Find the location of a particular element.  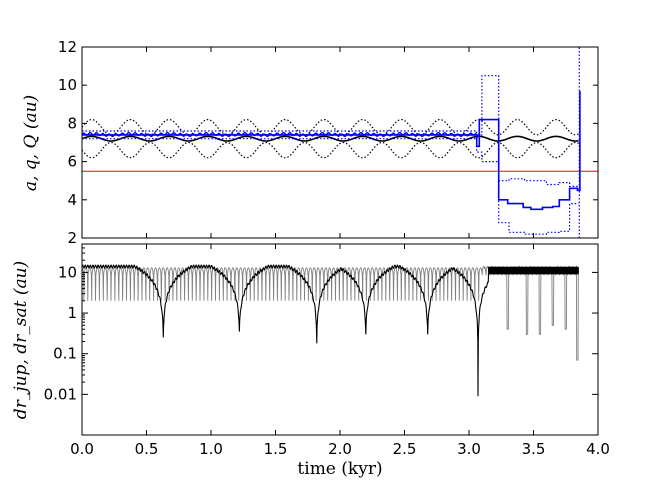

bottom-x-tick-label: 3.0 is located at coordinates (469, 449).